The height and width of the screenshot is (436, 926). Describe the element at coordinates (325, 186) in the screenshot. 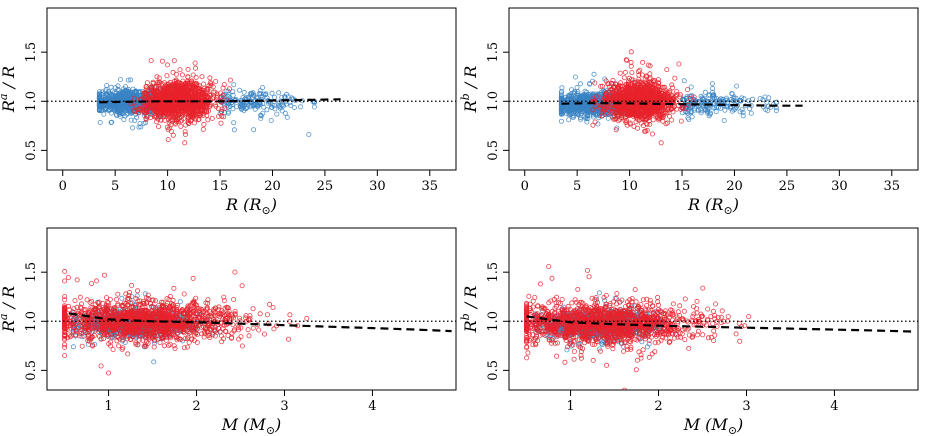

I see `x-tick-label: 25` at that location.